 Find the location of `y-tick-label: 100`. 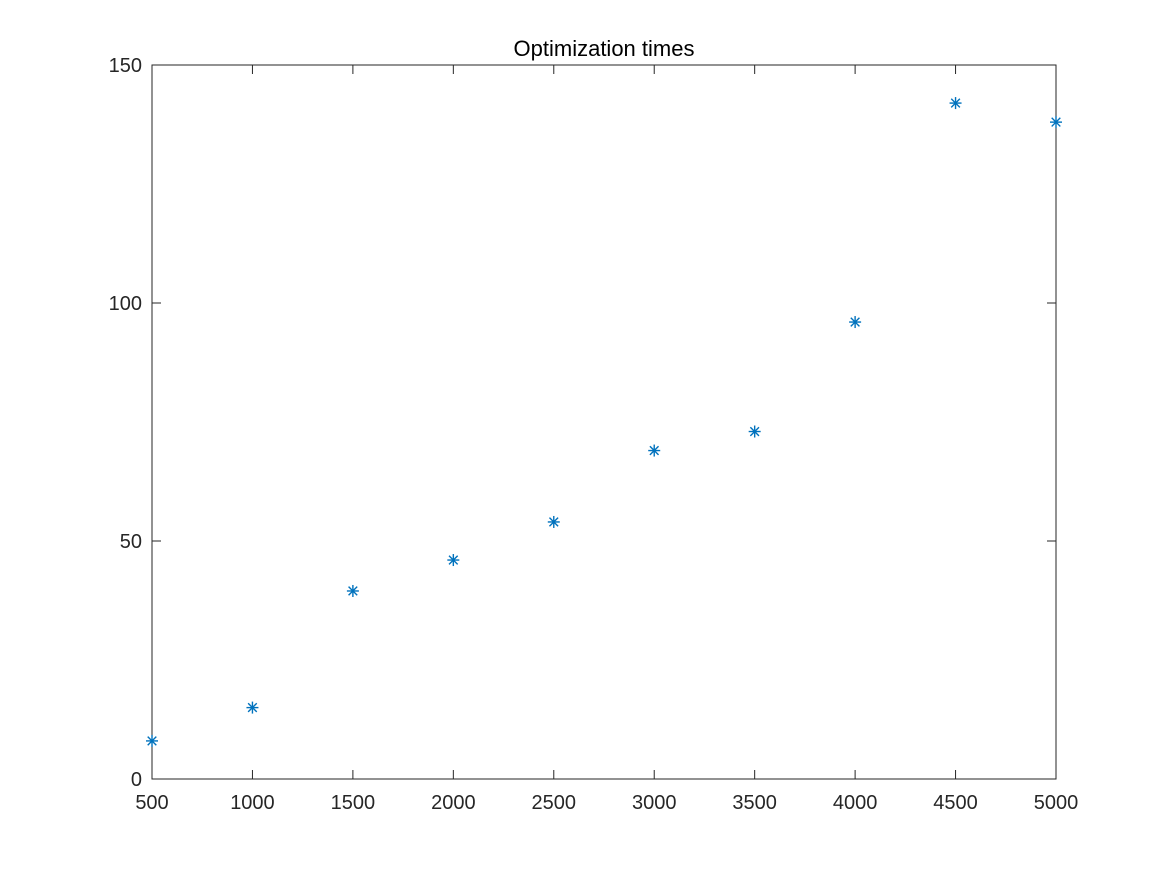

y-tick-label: 100 is located at coordinates (125, 304).